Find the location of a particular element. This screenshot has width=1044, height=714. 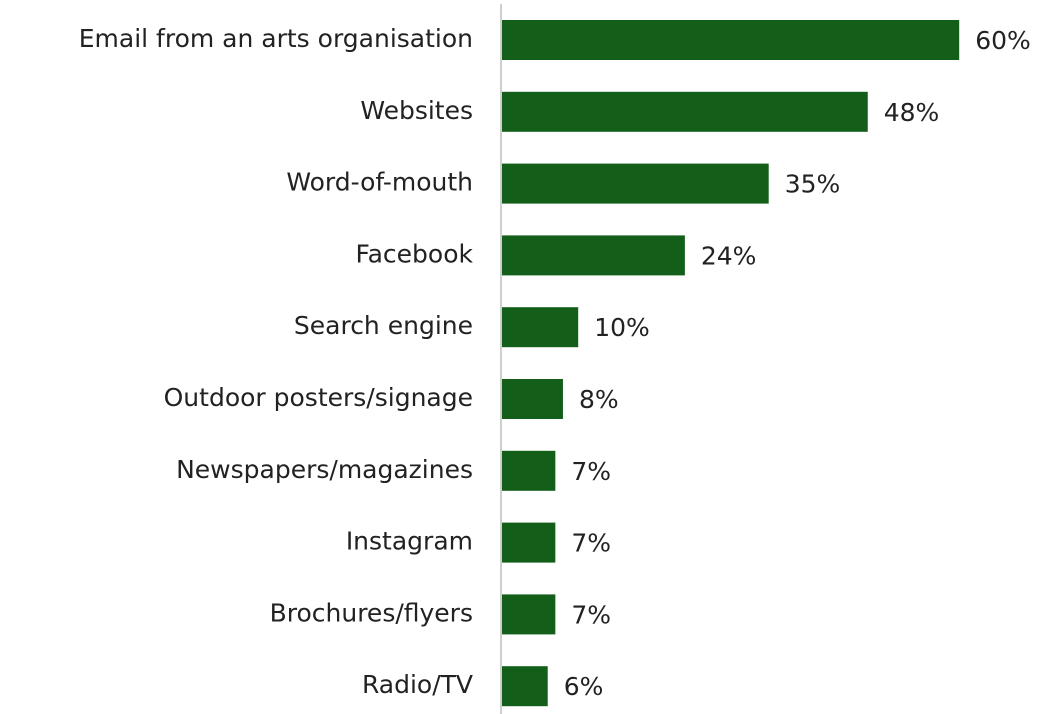

category-label: Email from an arts organisation is located at coordinates (276, 38).